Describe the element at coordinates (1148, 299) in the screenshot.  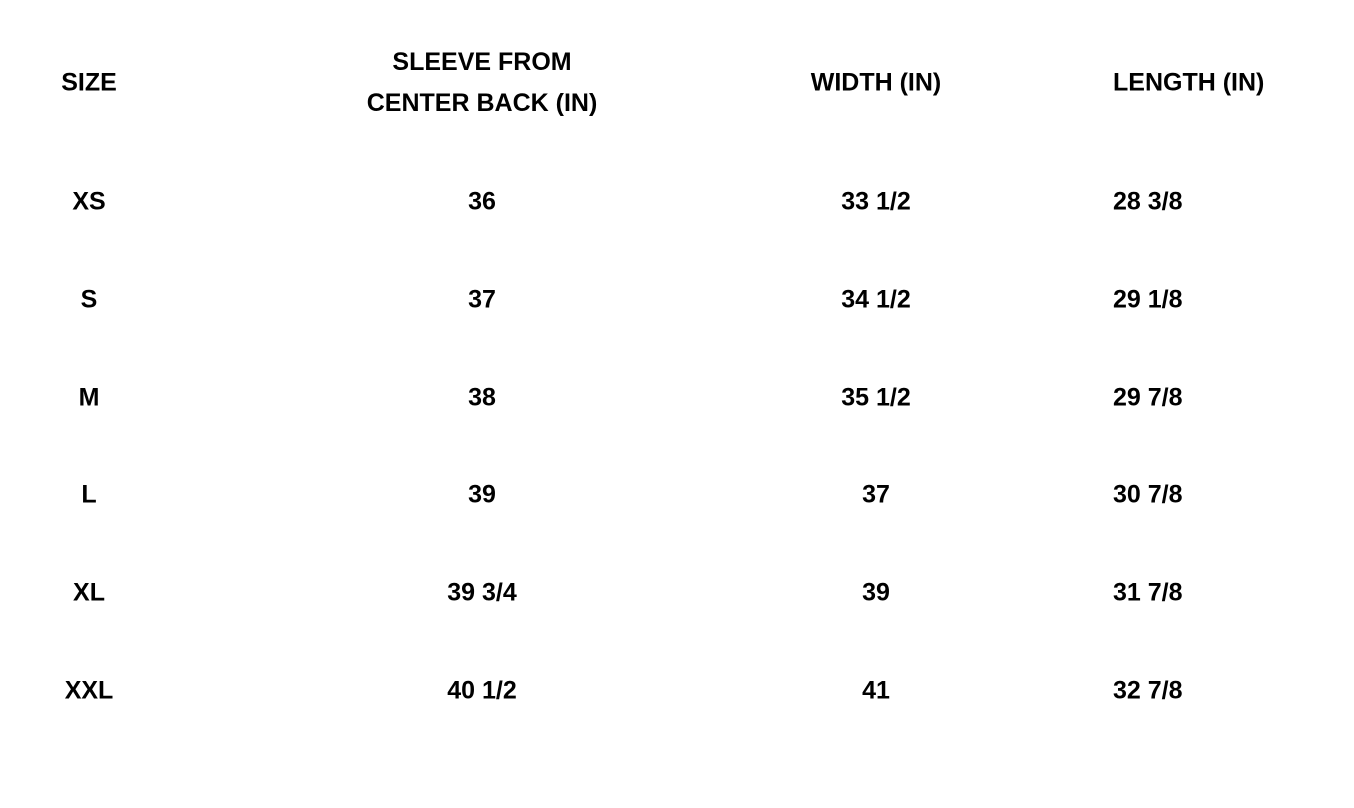
I see `cell-length: 29 1/8` at that location.